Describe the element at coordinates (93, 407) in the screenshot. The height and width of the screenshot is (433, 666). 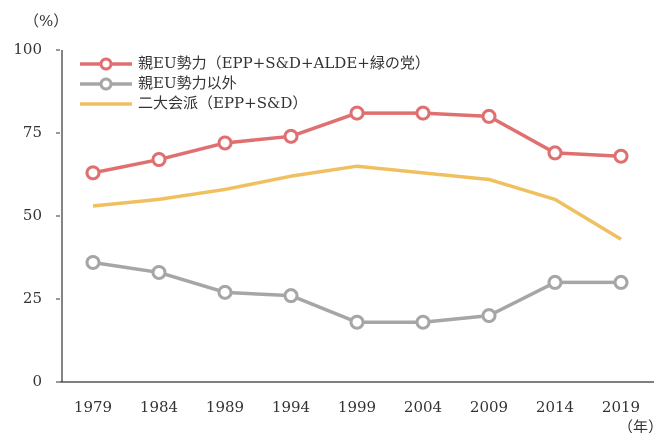
I see `x-tick-label: 1979` at that location.